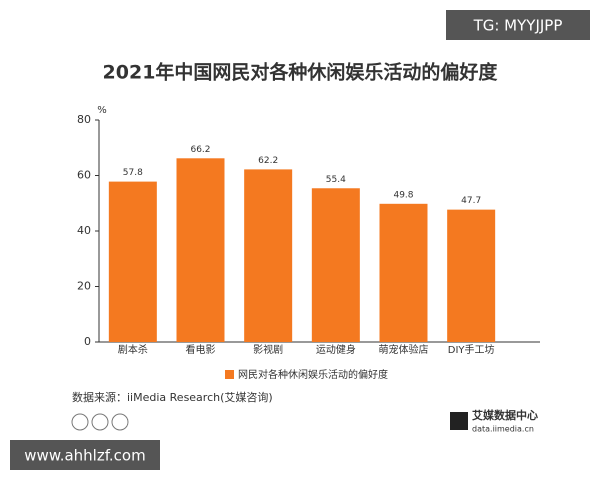  What do you see at coordinates (471, 349) in the screenshot?
I see `x-tick-label: DIY手工坊` at bounding box center [471, 349].